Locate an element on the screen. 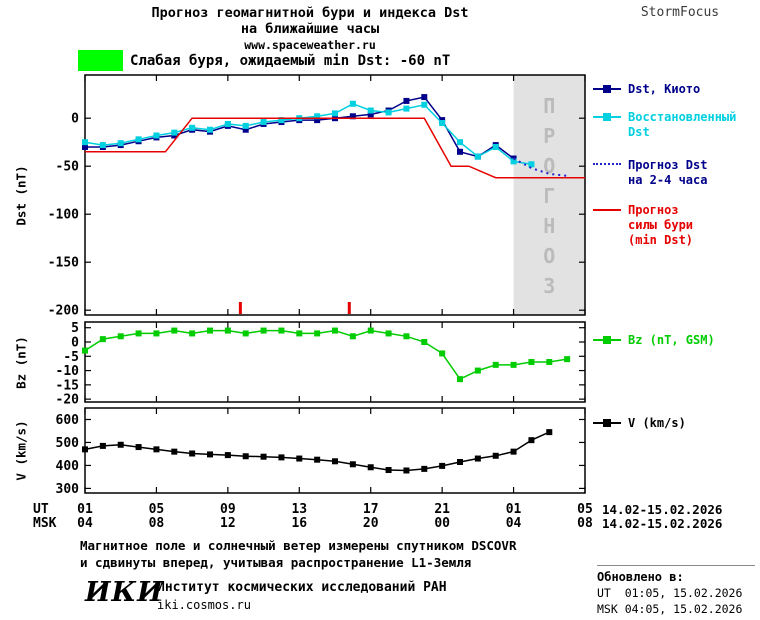 The image size is (760, 620). ut-tick-row: 01 05 09 13 17 21 01 05 is located at coordinates (319, 509).